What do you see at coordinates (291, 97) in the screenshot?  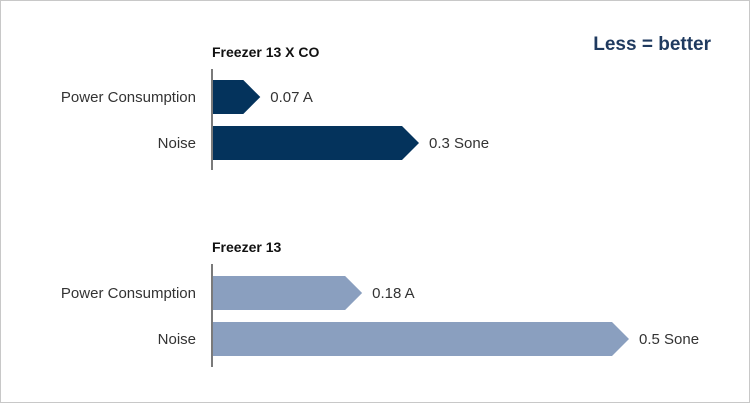 I see `data-label: 0.07 A` at bounding box center [291, 97].